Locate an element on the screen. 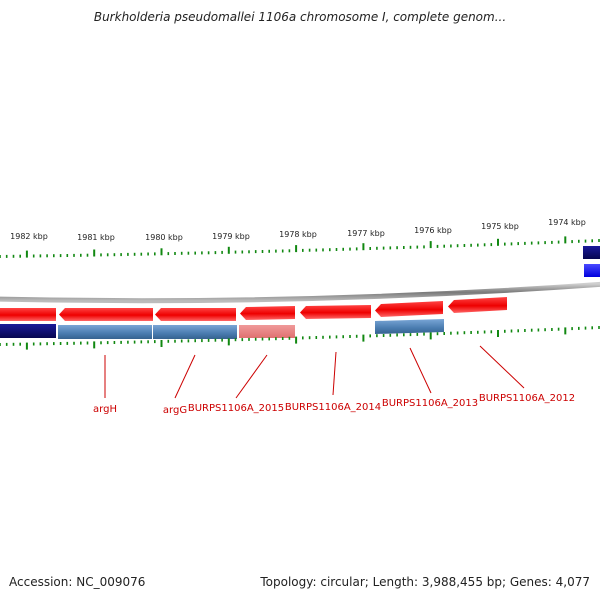 This screenshot has height=600, width=600. ruler-label: 1977 kbp is located at coordinates (366, 233).